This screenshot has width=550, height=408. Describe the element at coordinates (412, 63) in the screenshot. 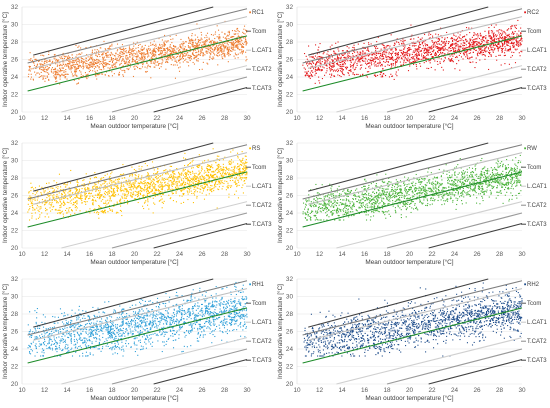

I see `reference-line-tcom` at that location.